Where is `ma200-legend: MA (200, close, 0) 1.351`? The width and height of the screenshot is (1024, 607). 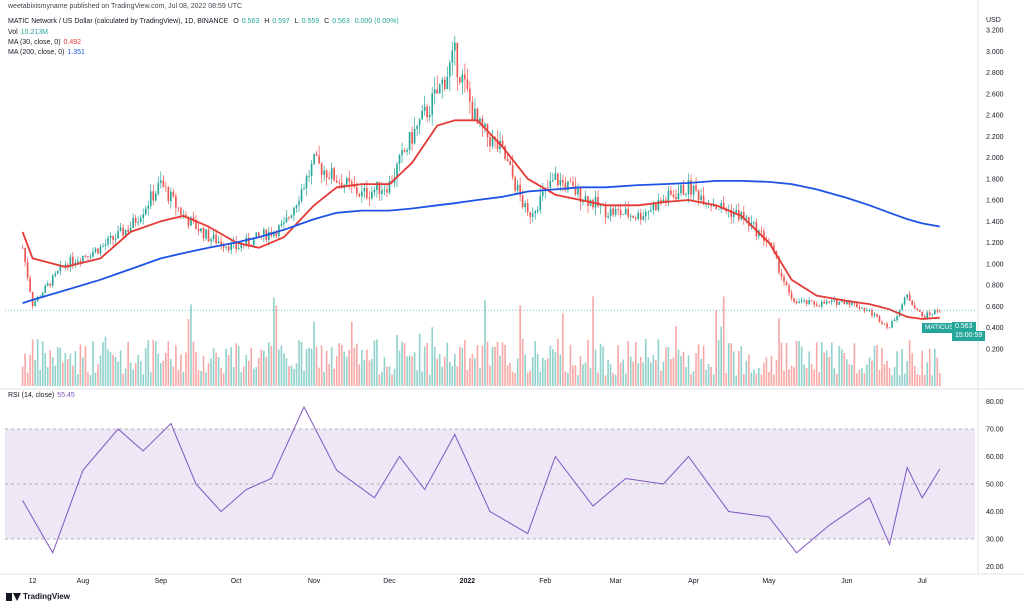 ma200-legend: MA (200, close, 0) 1.351 is located at coordinates (48, 52).